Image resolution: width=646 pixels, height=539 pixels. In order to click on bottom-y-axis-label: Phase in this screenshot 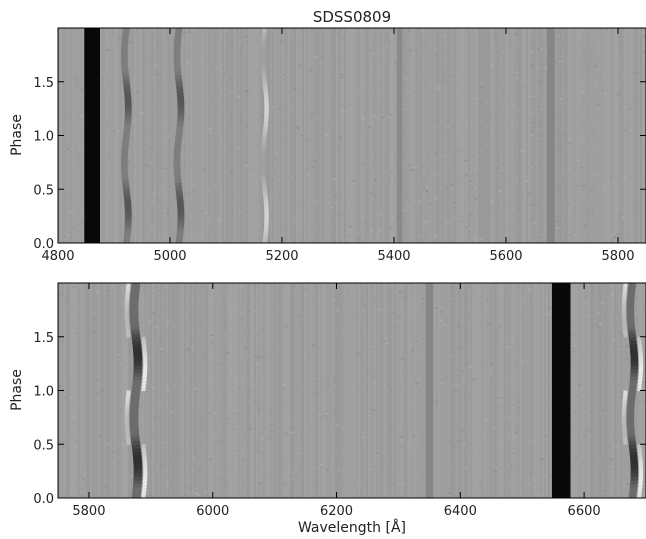, I will do `click(17, 390)`.